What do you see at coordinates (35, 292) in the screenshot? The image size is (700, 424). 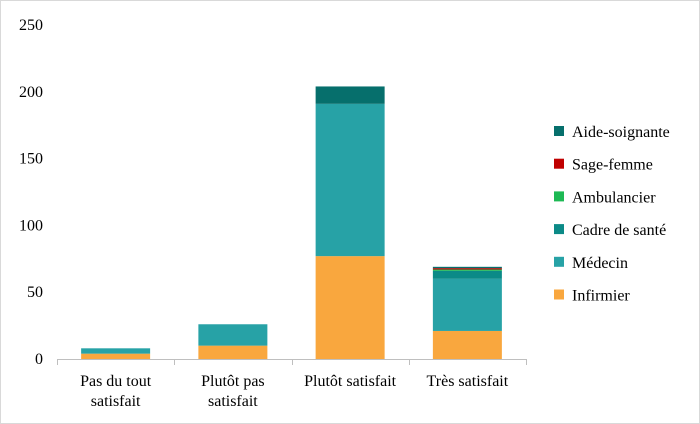 I see `y-tick-label: 50` at bounding box center [35, 292].